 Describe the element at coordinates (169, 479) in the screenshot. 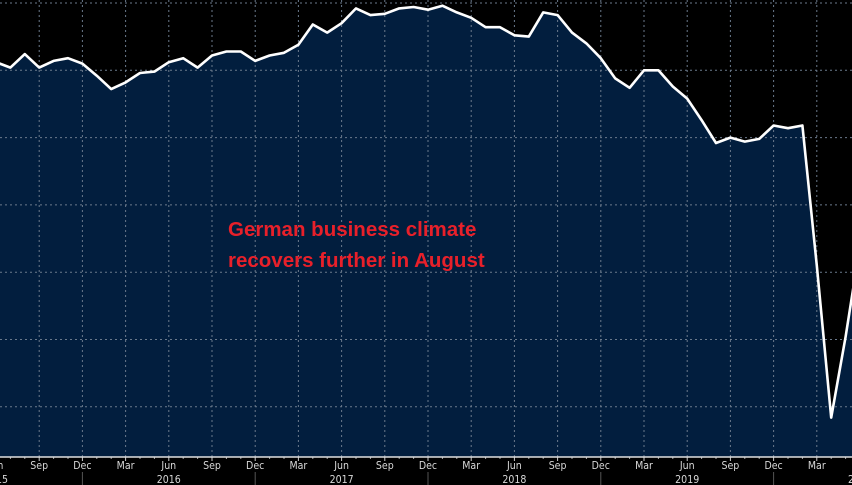

I see `year-label: 2016` at that location.